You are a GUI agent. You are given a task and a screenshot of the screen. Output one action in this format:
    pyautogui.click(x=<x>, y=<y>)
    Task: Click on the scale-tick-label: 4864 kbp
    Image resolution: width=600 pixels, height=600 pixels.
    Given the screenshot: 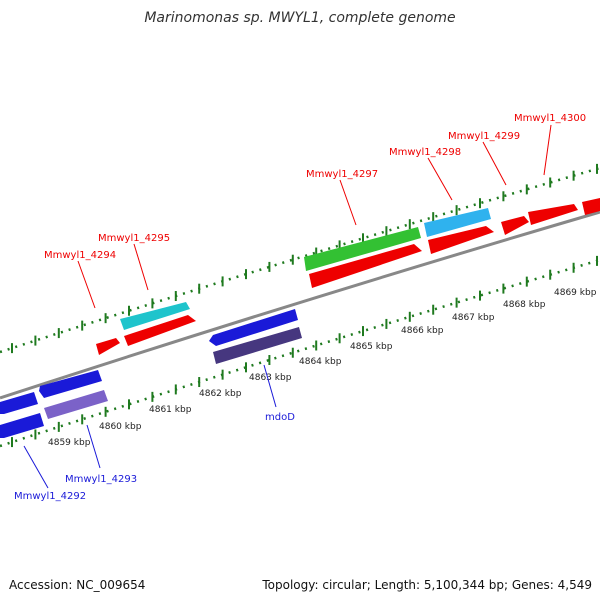 What is the action you would take?
    pyautogui.click(x=320, y=362)
    